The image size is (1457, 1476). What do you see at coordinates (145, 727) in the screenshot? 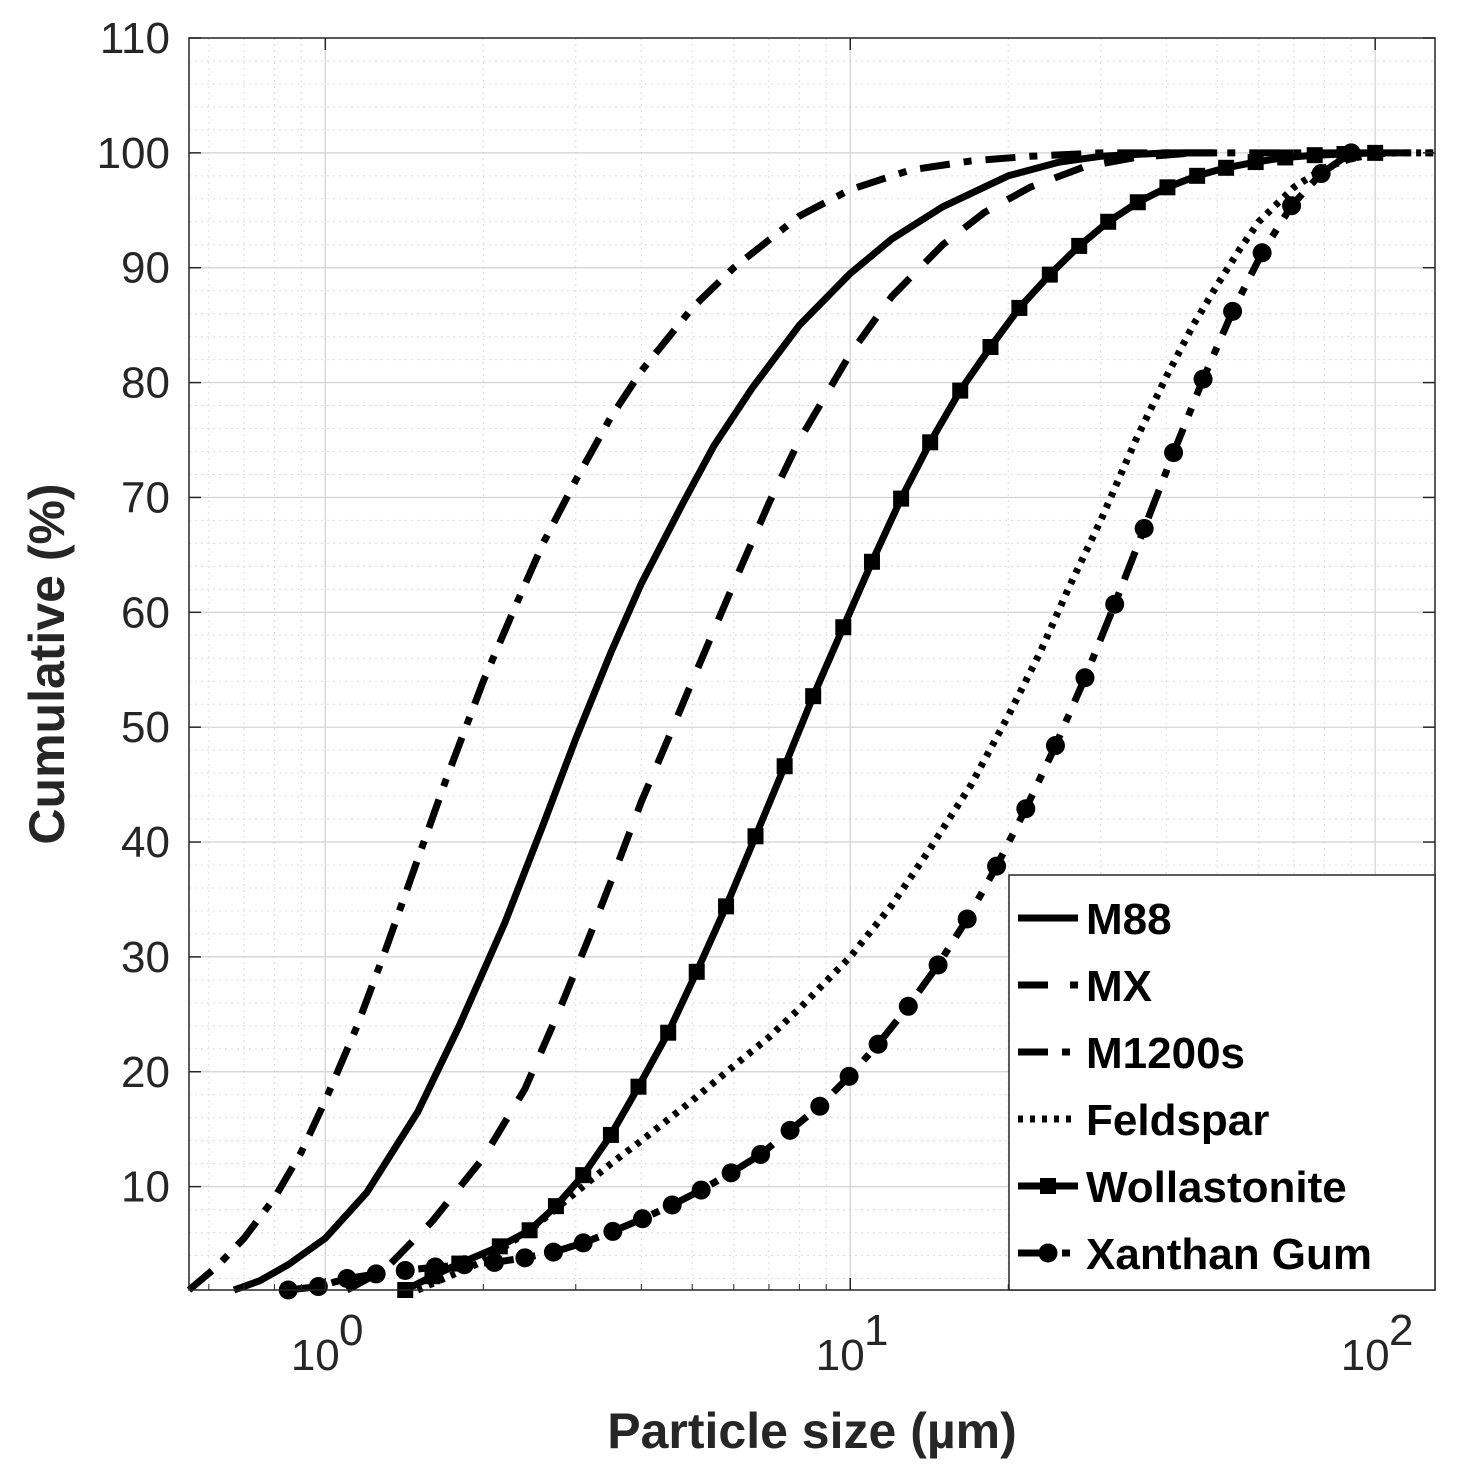
I see `y-tick-label: 50` at bounding box center [145, 727].